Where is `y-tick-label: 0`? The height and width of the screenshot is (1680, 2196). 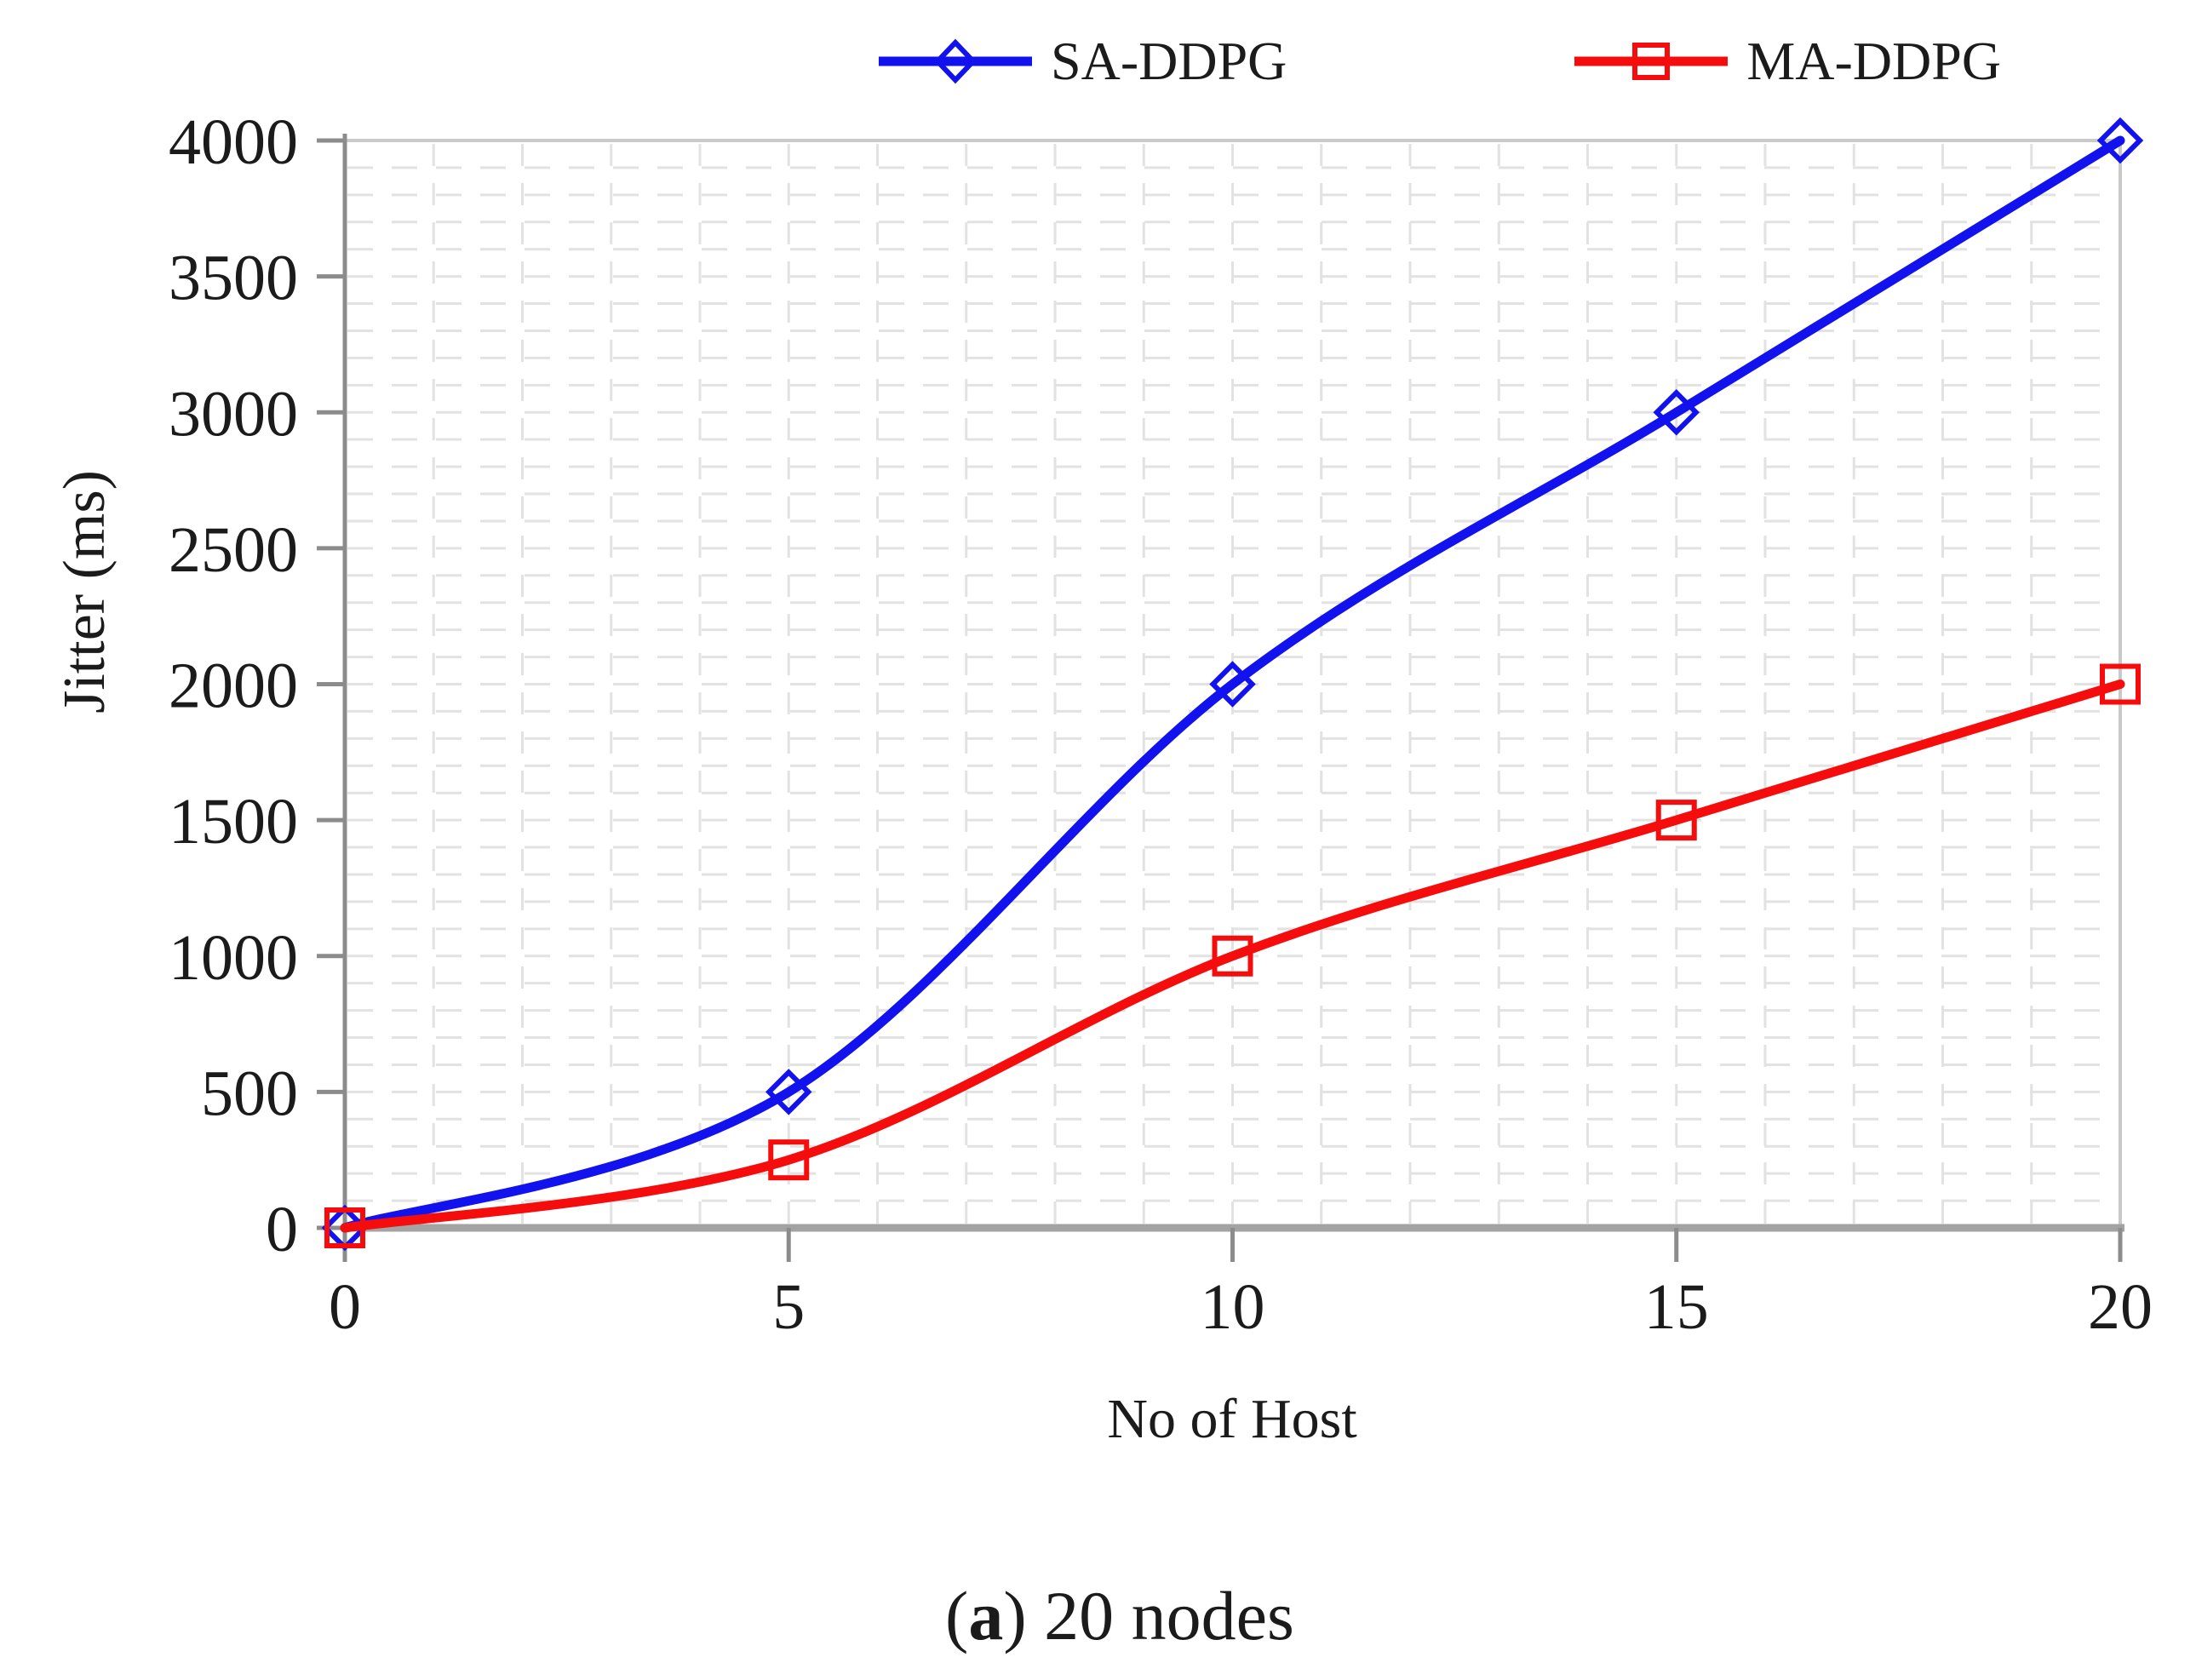
y-tick-label: 0 is located at coordinates (282, 1229).